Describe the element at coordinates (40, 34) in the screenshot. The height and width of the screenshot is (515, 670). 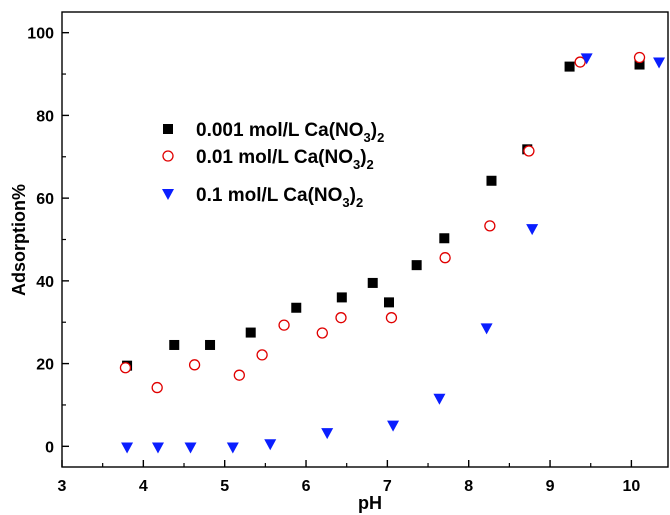
I see `y-tick-label: 100` at that location.